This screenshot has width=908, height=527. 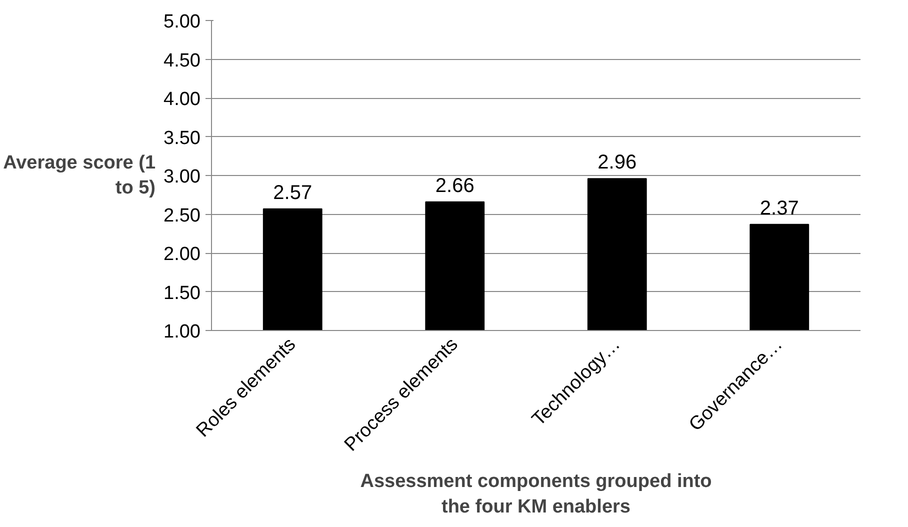 What do you see at coordinates (182, 61) in the screenshot?
I see `y-tick-label: 4.50` at bounding box center [182, 61].